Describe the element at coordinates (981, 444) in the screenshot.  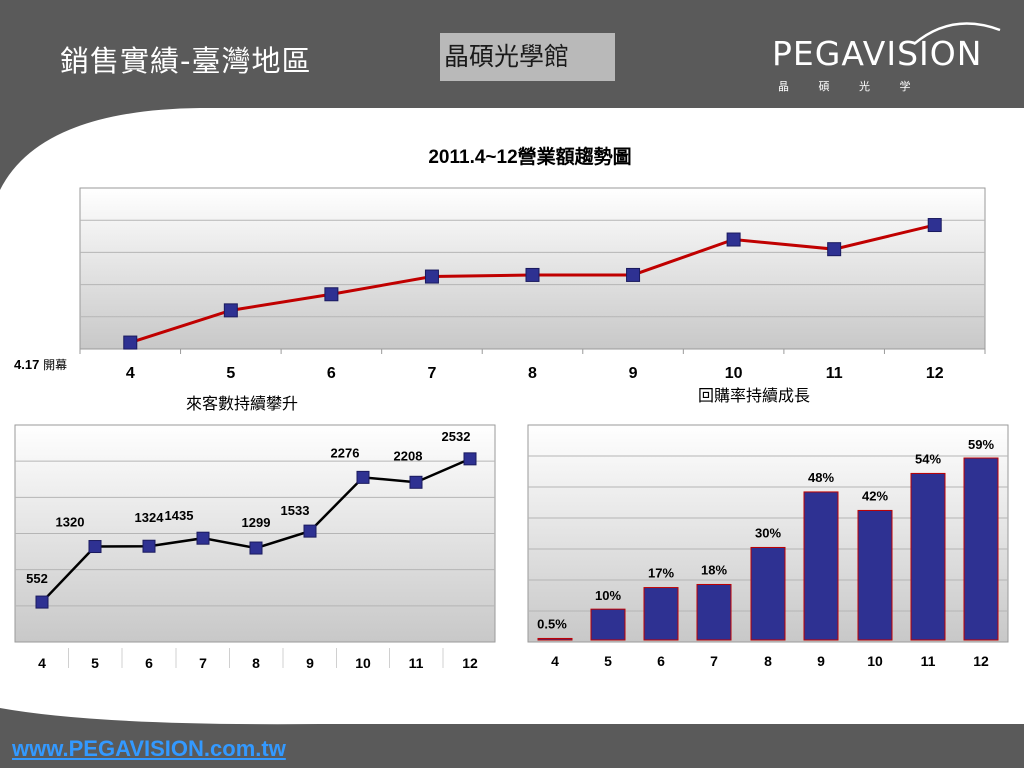
I see `data-label: 59%` at that location.